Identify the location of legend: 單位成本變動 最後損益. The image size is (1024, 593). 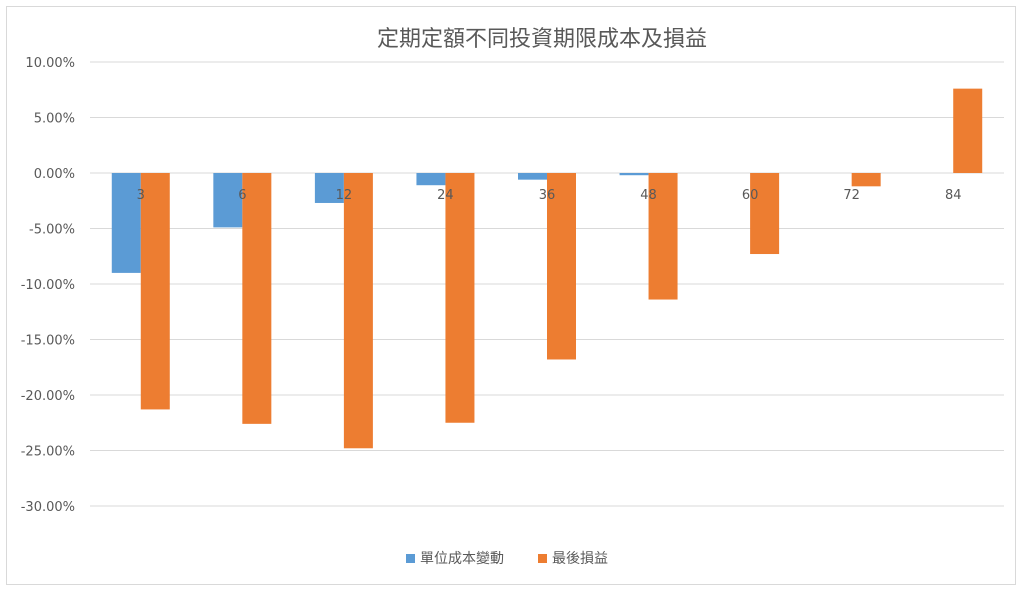
(507, 559).